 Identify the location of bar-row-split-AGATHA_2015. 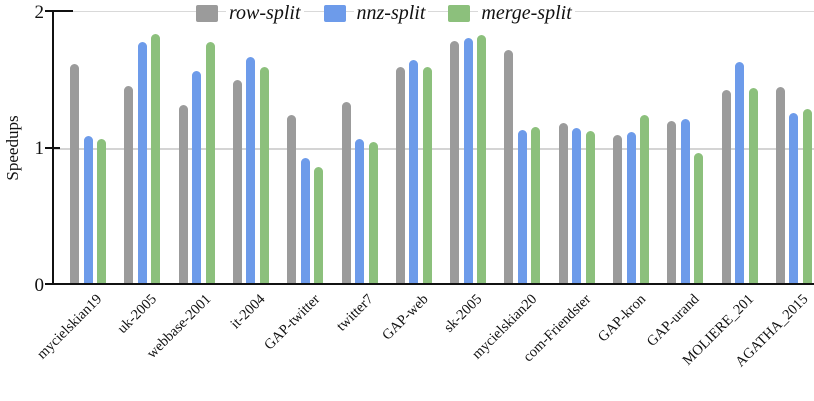
(780, 185).